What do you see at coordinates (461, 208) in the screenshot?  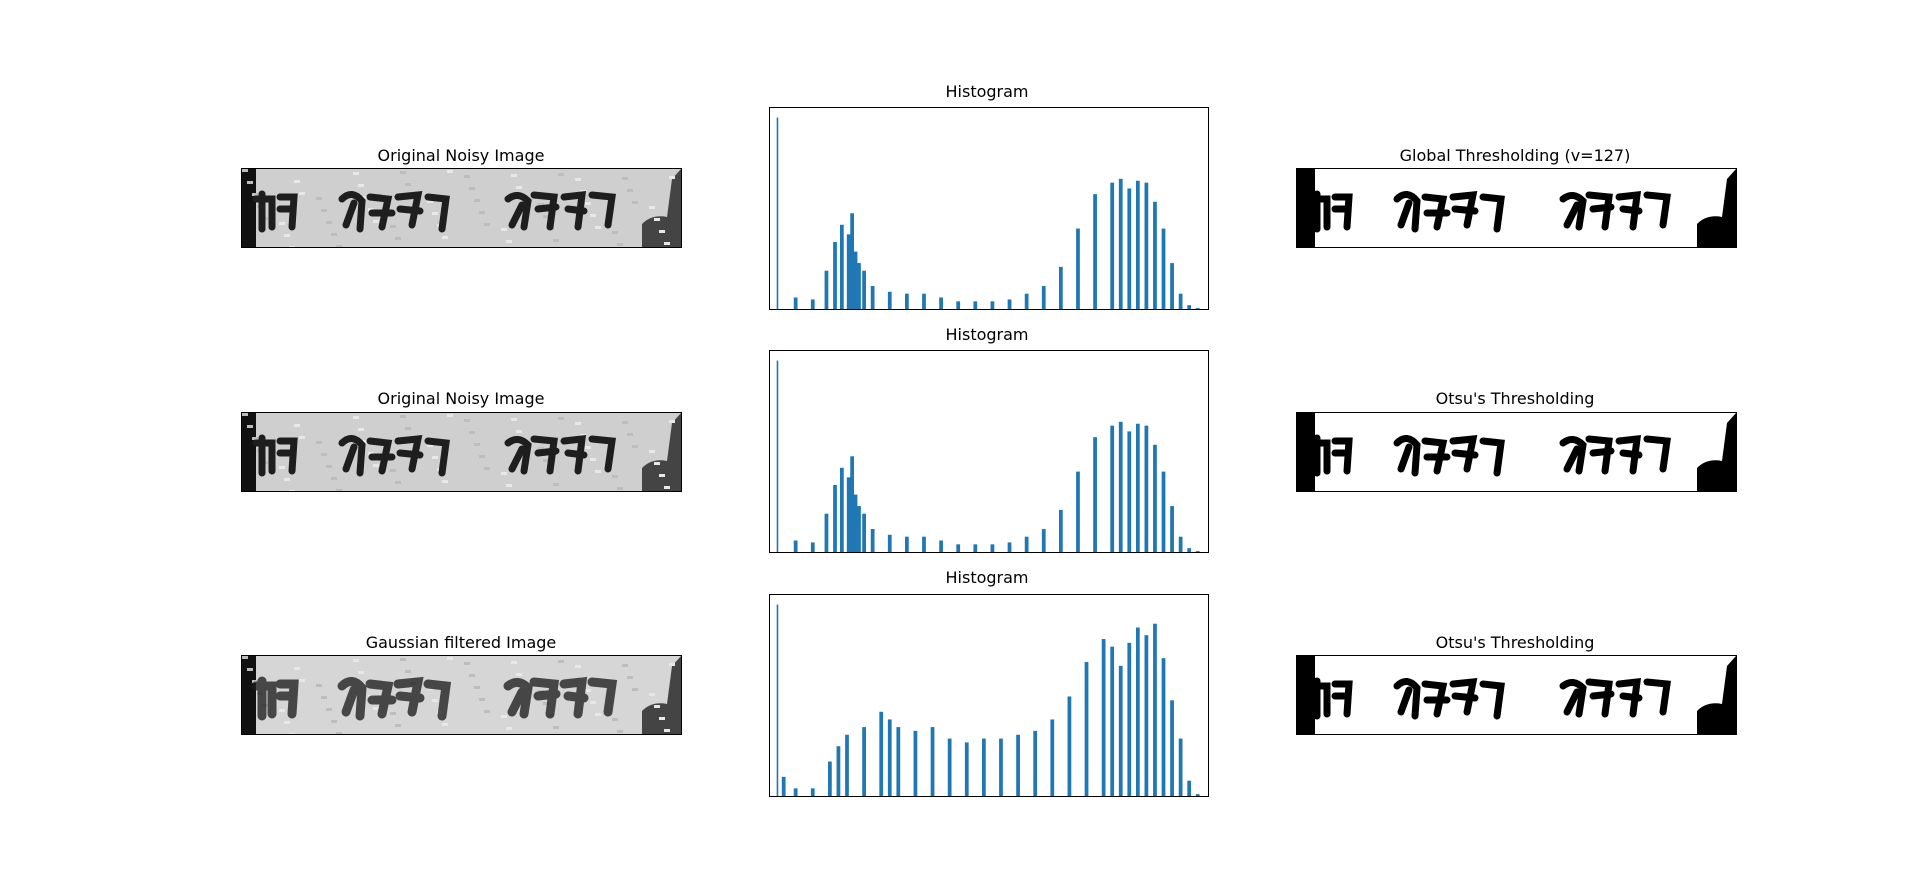 I see `row1-noisy-image` at bounding box center [461, 208].